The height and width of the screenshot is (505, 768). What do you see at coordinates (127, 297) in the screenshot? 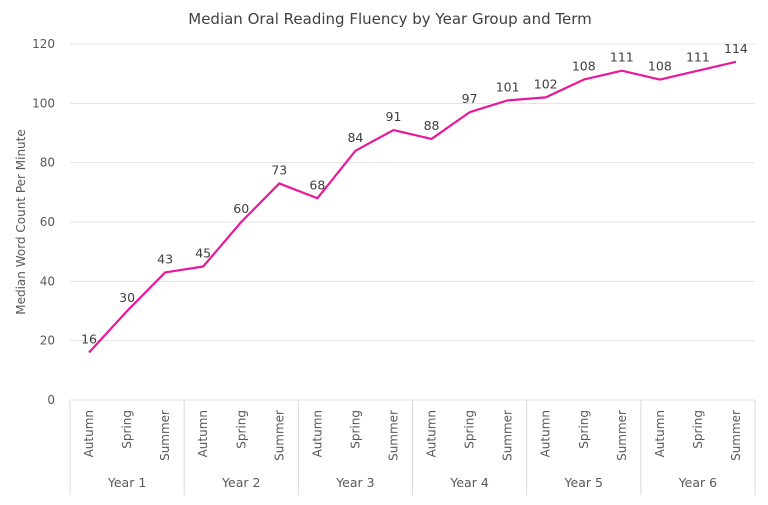
I see `data-label: 30` at bounding box center [127, 297].